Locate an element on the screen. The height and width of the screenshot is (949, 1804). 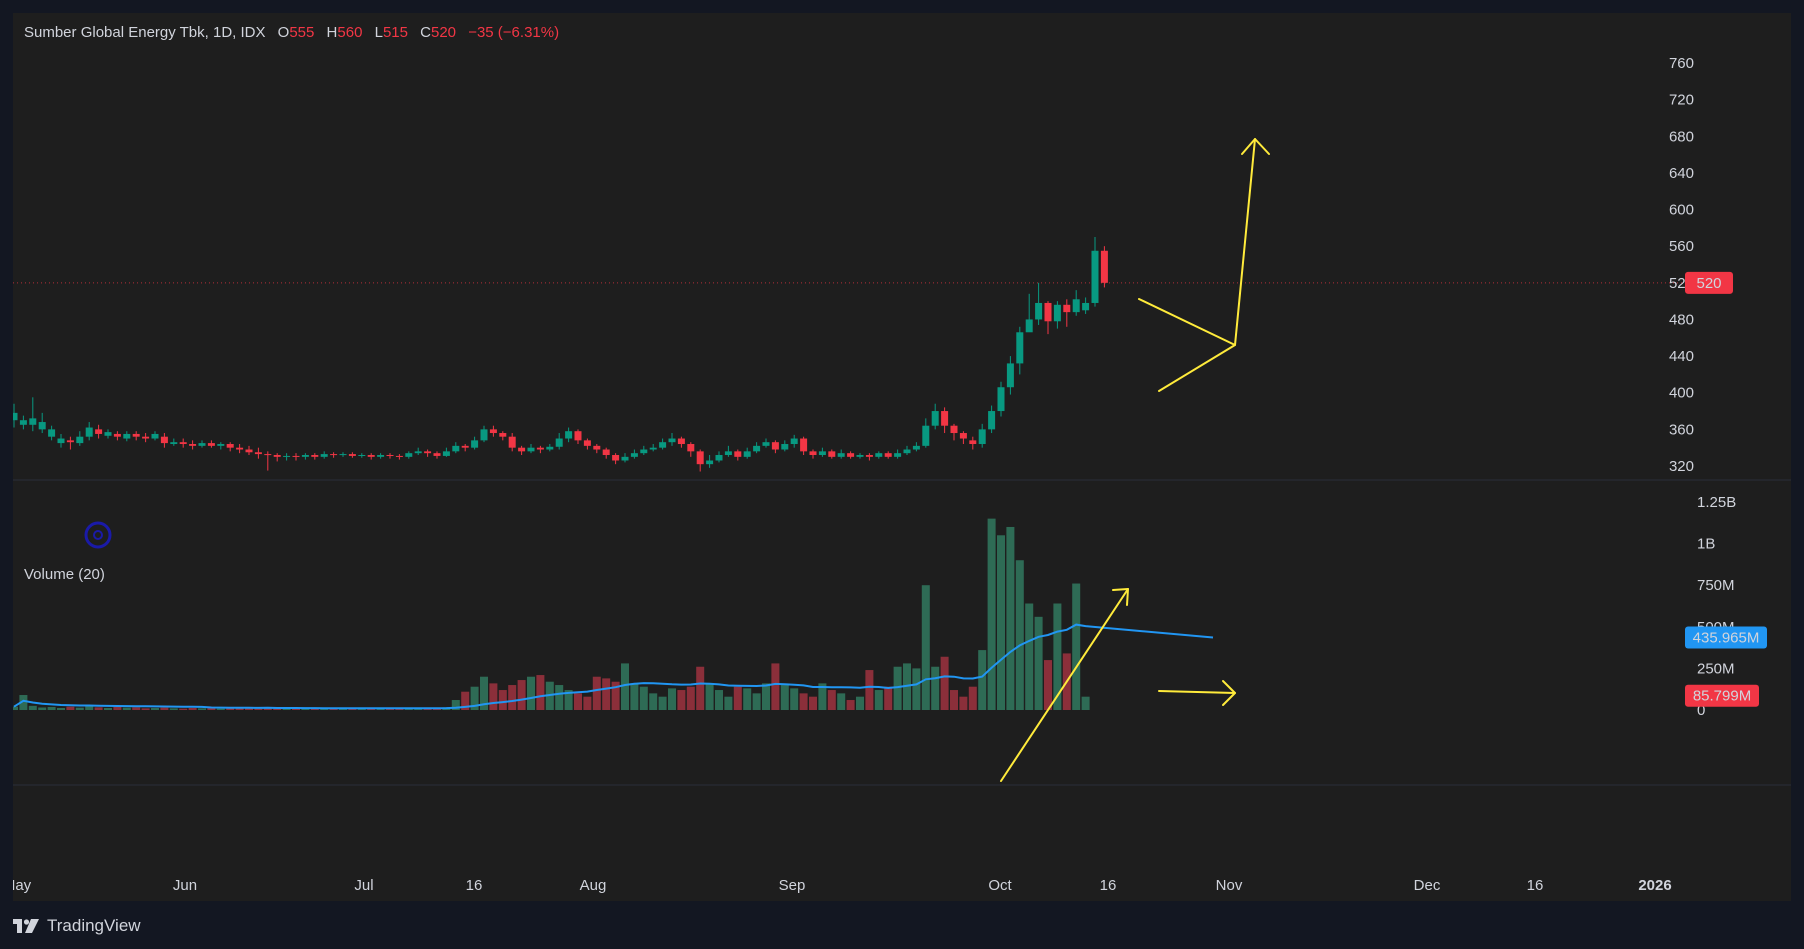
dividend-marker-icon is located at coordinates (98, 535).